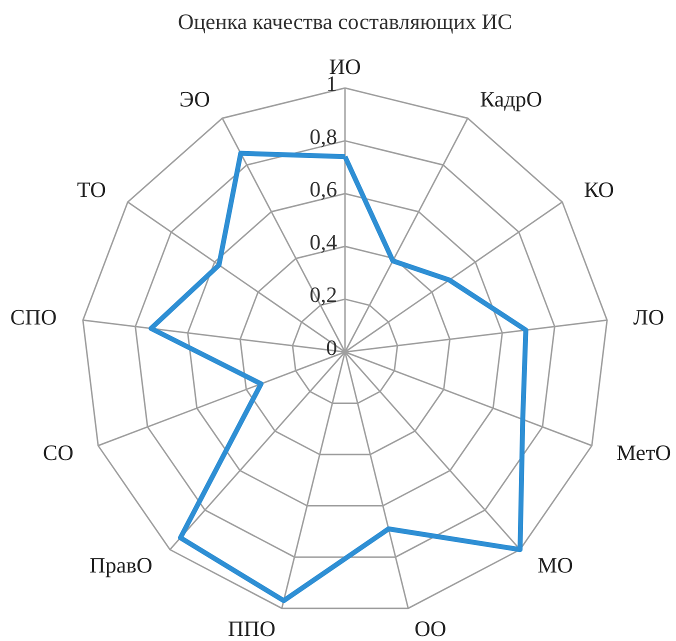 The image size is (676, 641). I want to click on spoke-label: СПО, so click(33, 317).